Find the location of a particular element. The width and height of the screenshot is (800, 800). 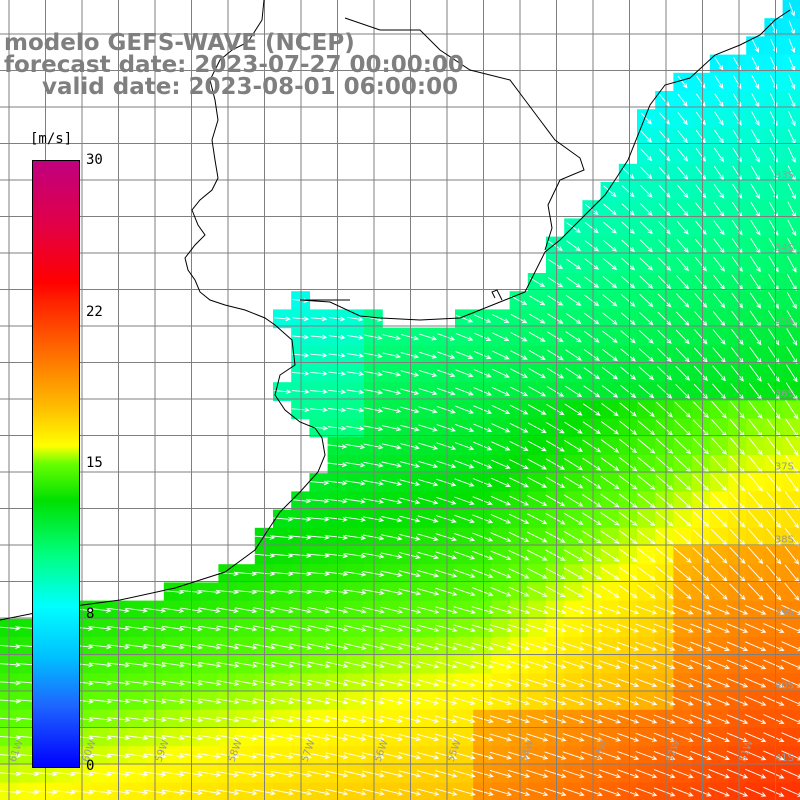

legend-tick-label: 8 is located at coordinates (90, 614).